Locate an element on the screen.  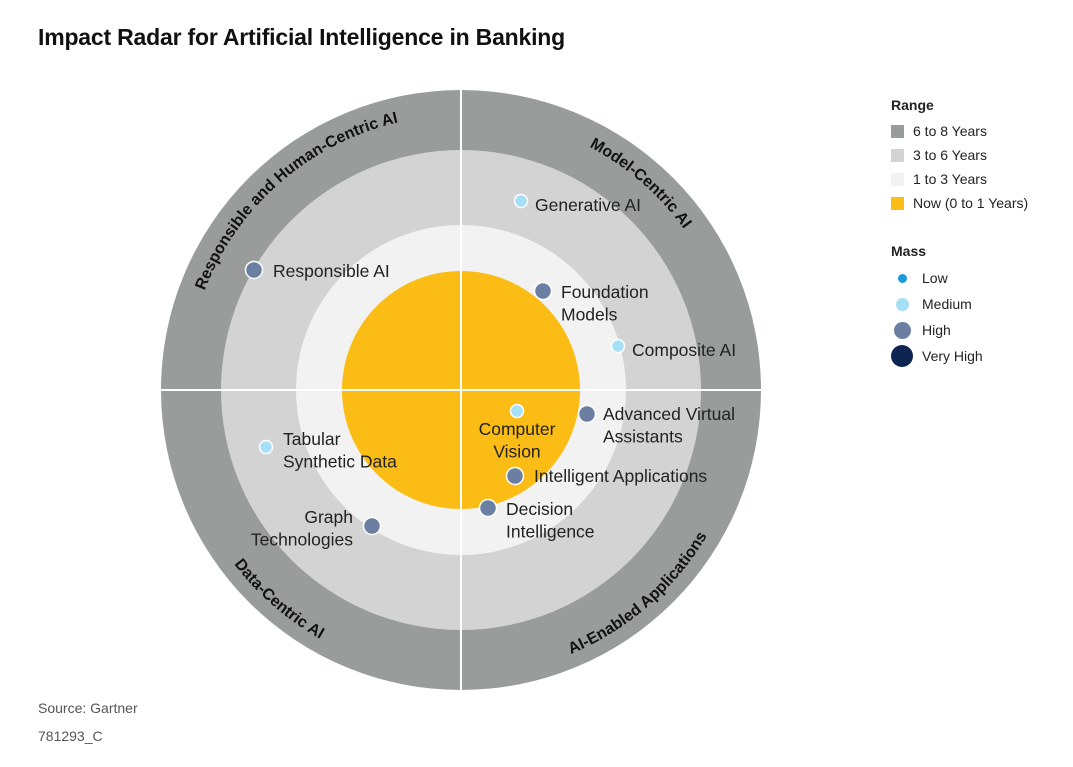
legend-range-label: 3 to 6 Years is located at coordinates (950, 155).